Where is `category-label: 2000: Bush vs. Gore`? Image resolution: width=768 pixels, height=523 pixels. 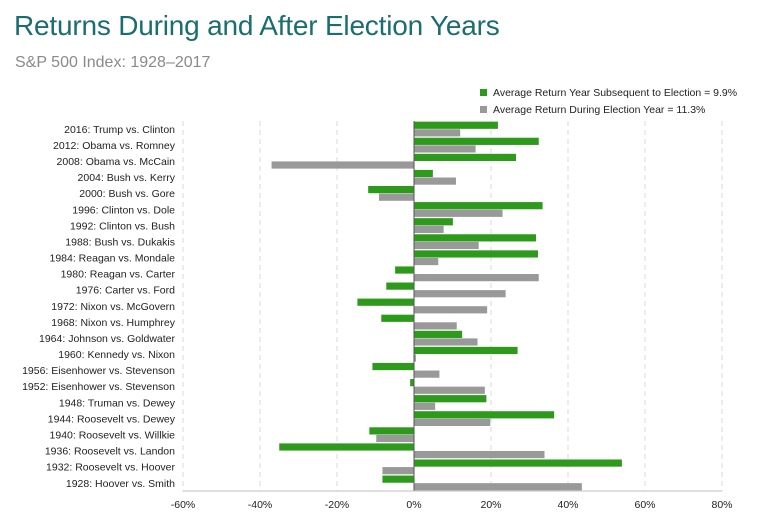
category-label: 2000: Bush vs. Gore is located at coordinates (127, 194).